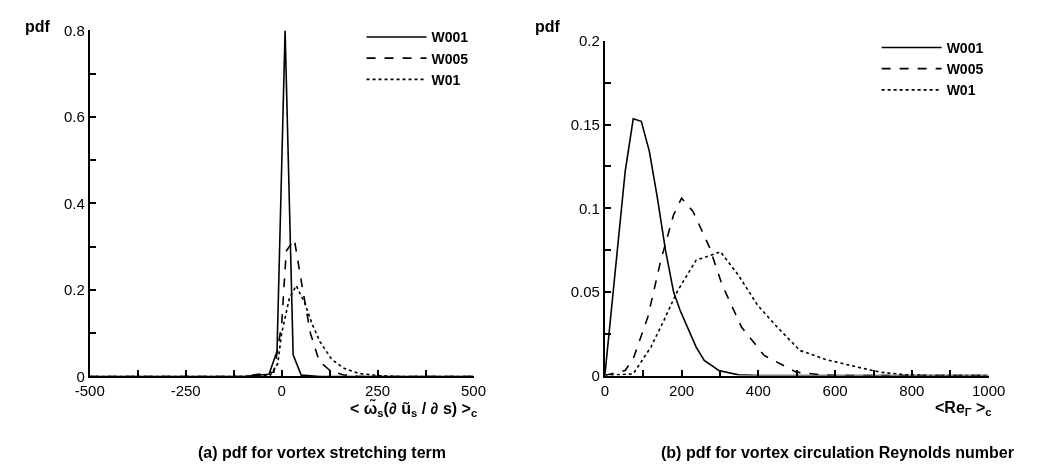  Describe the element at coordinates (74, 203) in the screenshot. I see `y-tick-label: 0.4` at that location.